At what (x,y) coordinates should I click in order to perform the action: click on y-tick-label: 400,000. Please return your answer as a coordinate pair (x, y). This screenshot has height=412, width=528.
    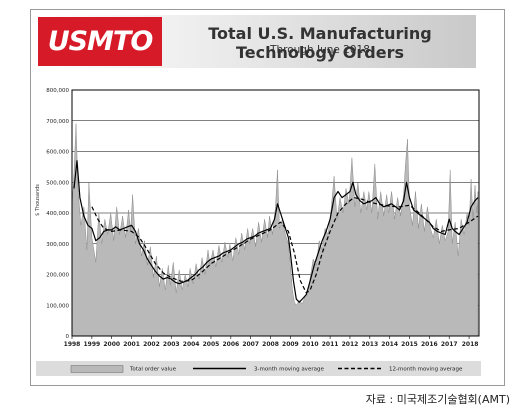
    Looking at the image, I should click on (57, 214).